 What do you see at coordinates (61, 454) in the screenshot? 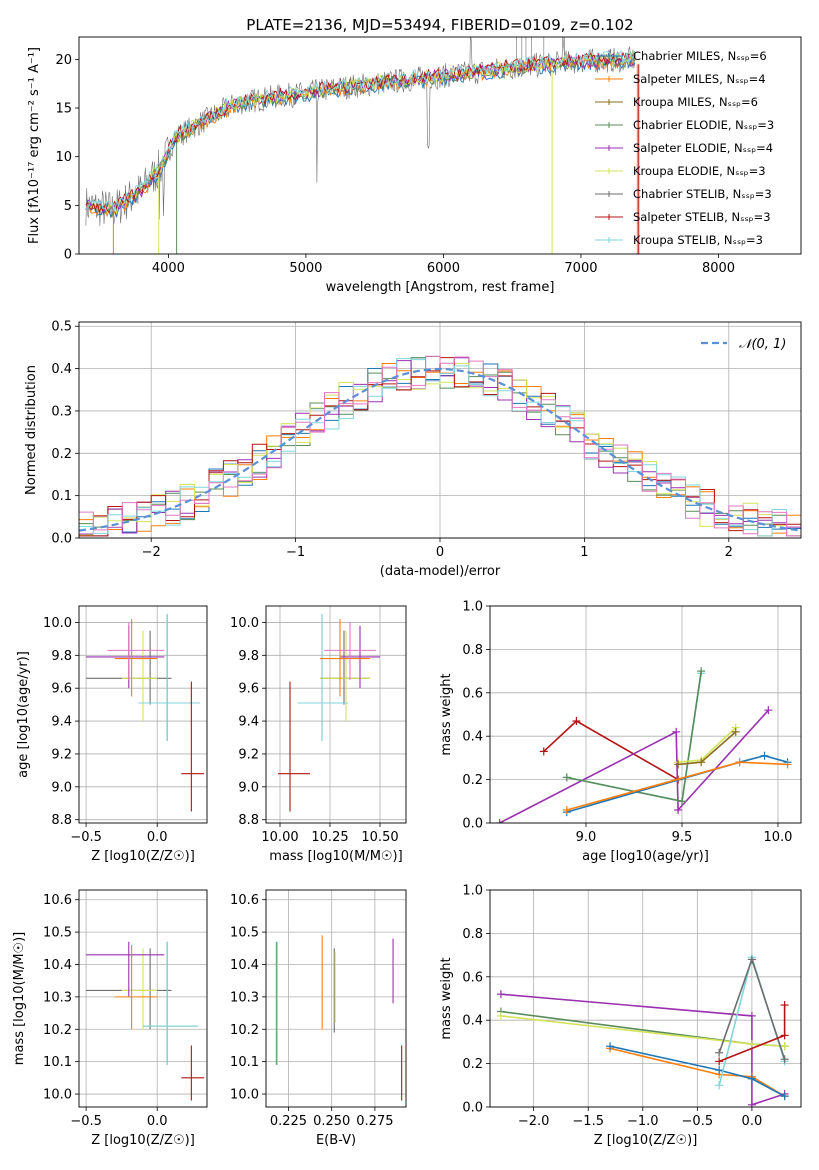
I see `y-tick-label: 0.2` at bounding box center [61, 454].